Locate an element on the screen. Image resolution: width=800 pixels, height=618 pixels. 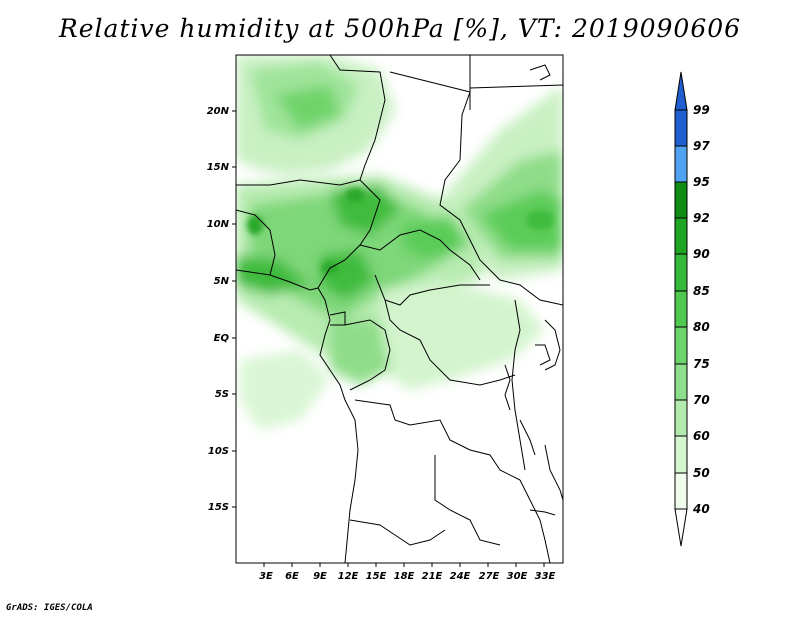
colorbar-over-arrow is located at coordinates (681, 91).